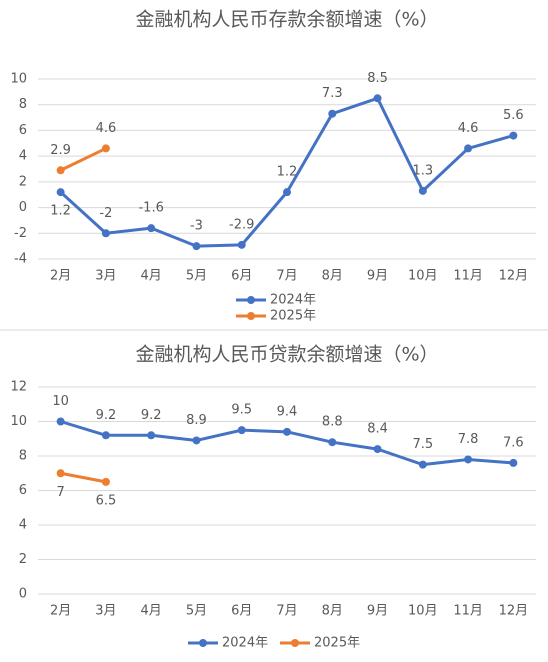 The width and height of the screenshot is (548, 662). Describe the element at coordinates (60, 150) in the screenshot. I see `data-label: 2.9` at that location.